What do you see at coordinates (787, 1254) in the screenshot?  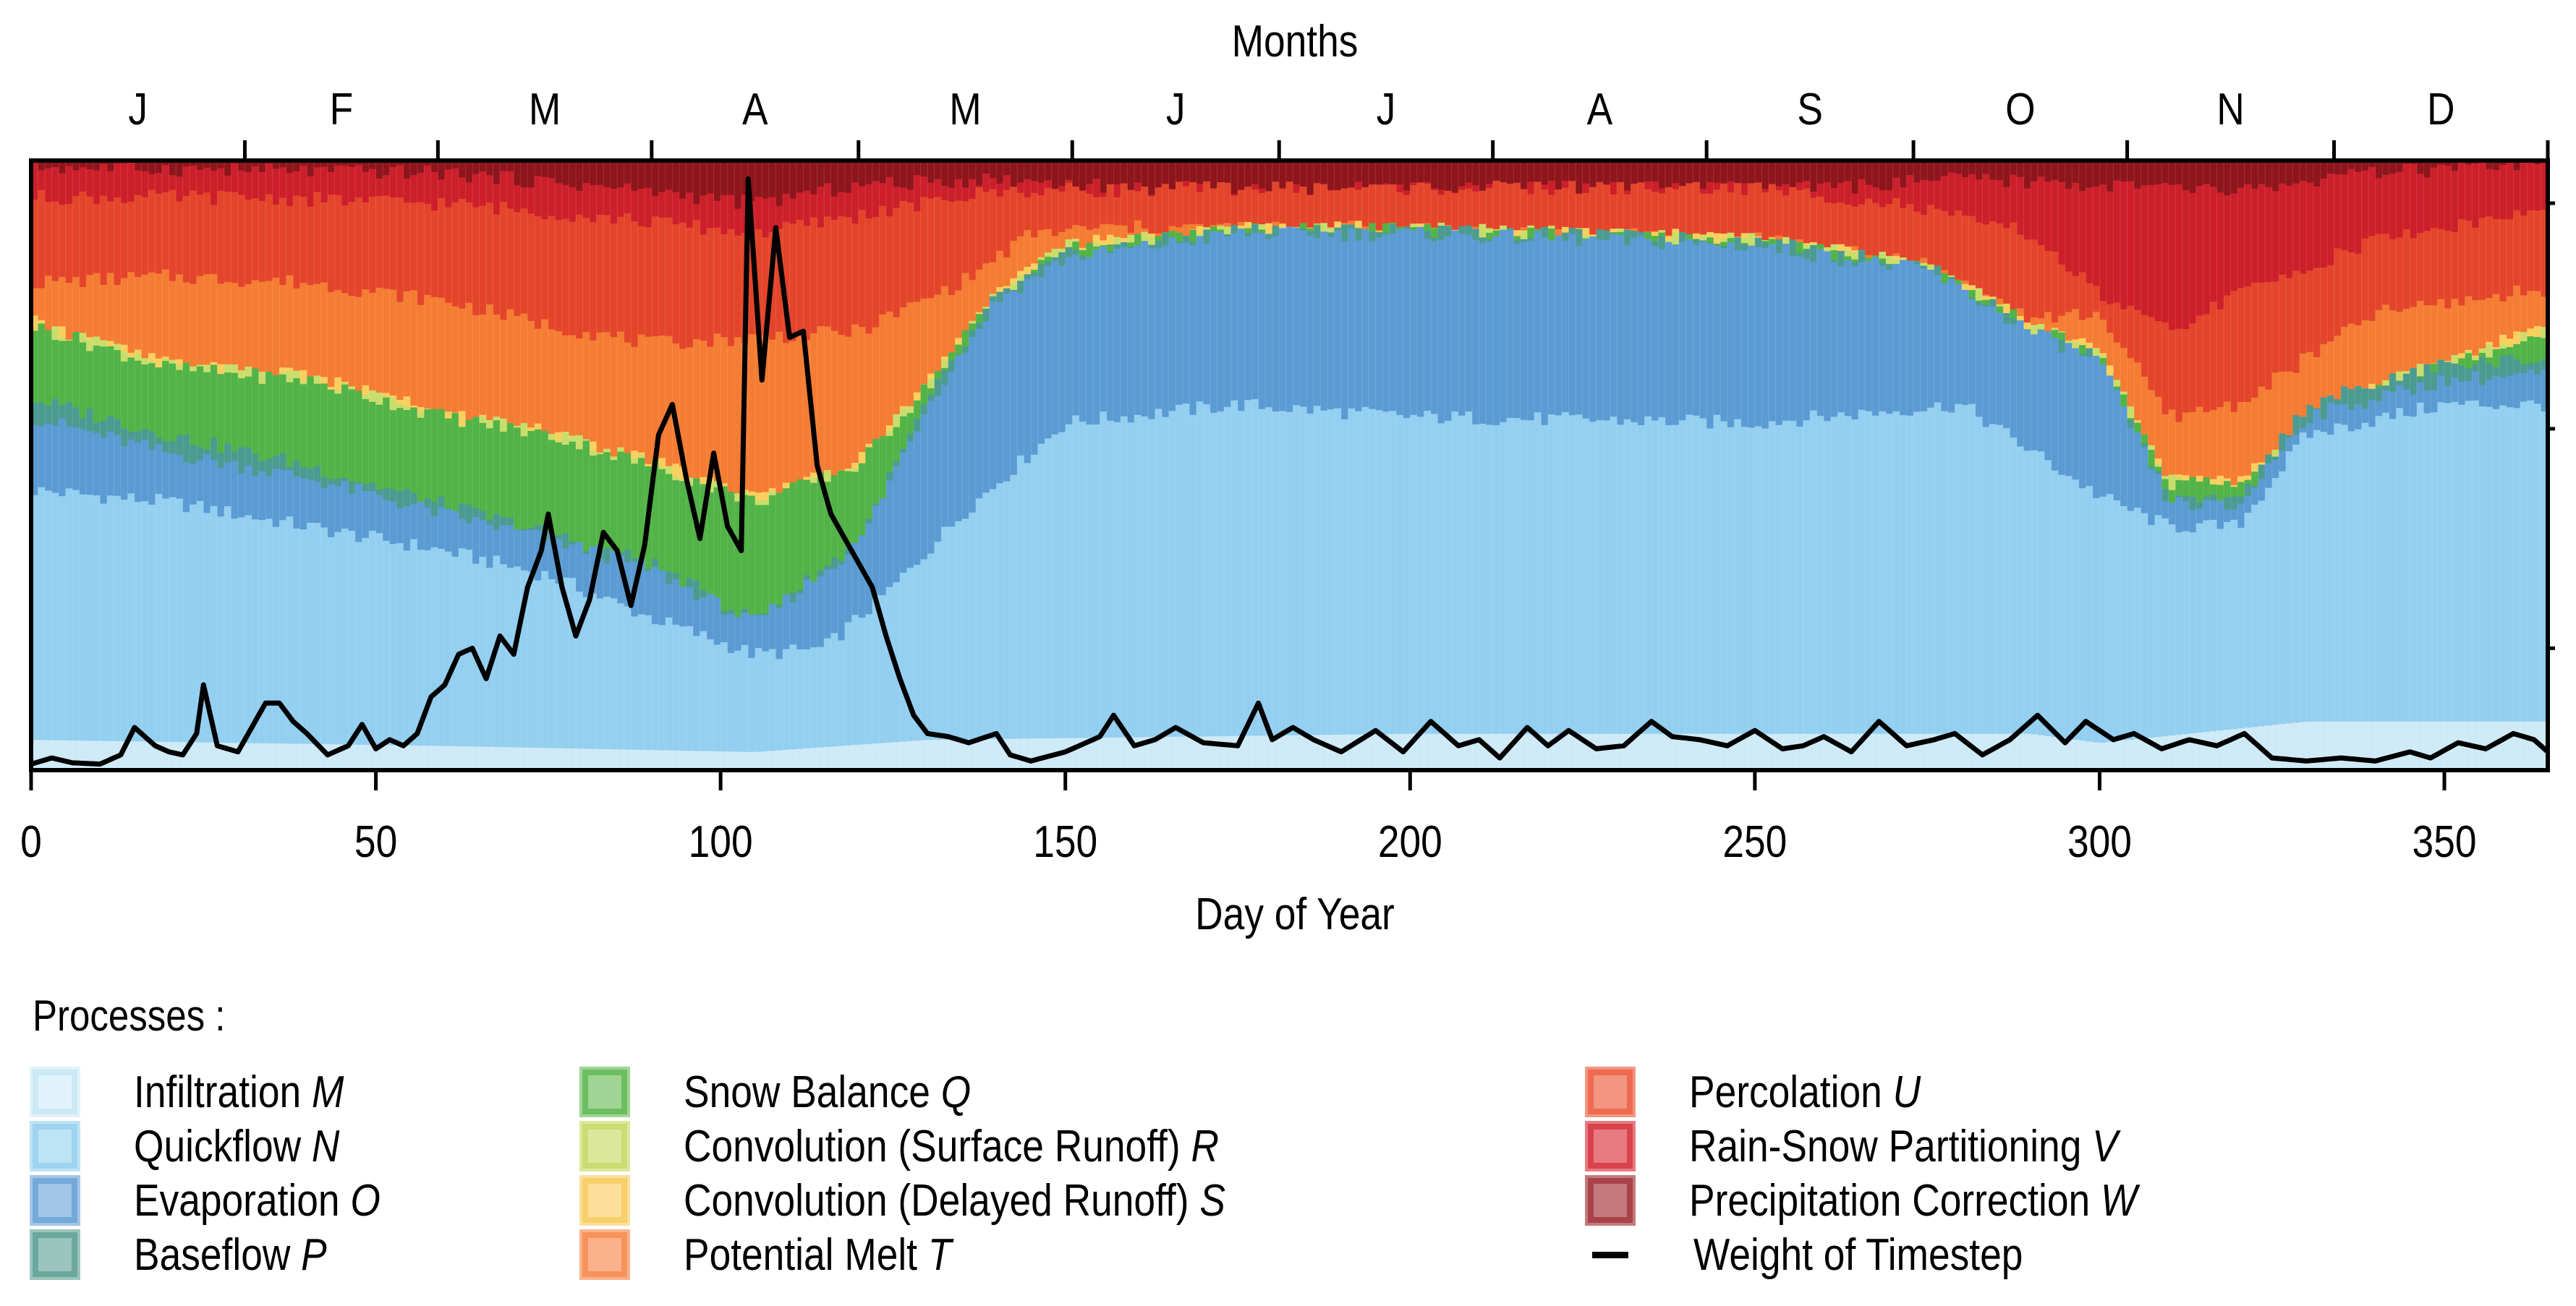 I see `legend-item: Potential Melt T` at bounding box center [787, 1254].